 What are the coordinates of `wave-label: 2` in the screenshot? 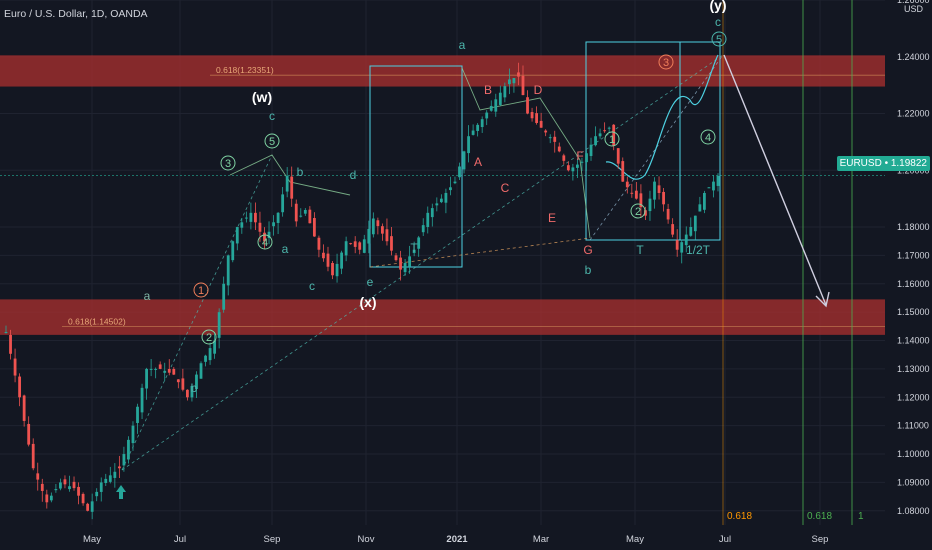 It's located at (209, 338).